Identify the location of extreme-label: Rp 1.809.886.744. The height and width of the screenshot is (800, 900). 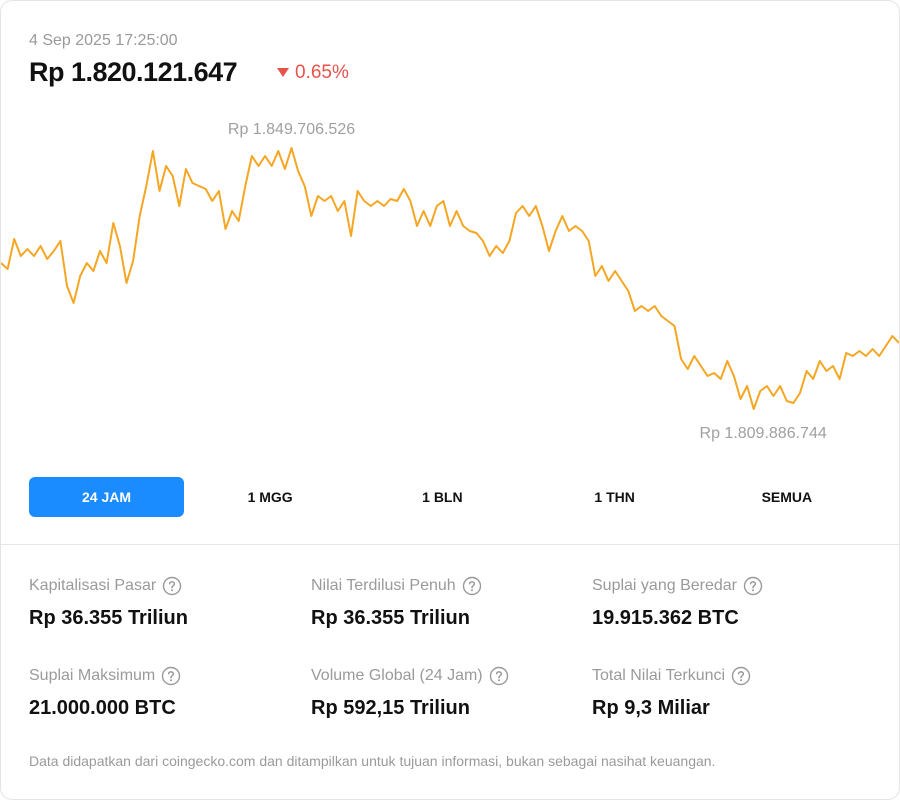
(763, 433).